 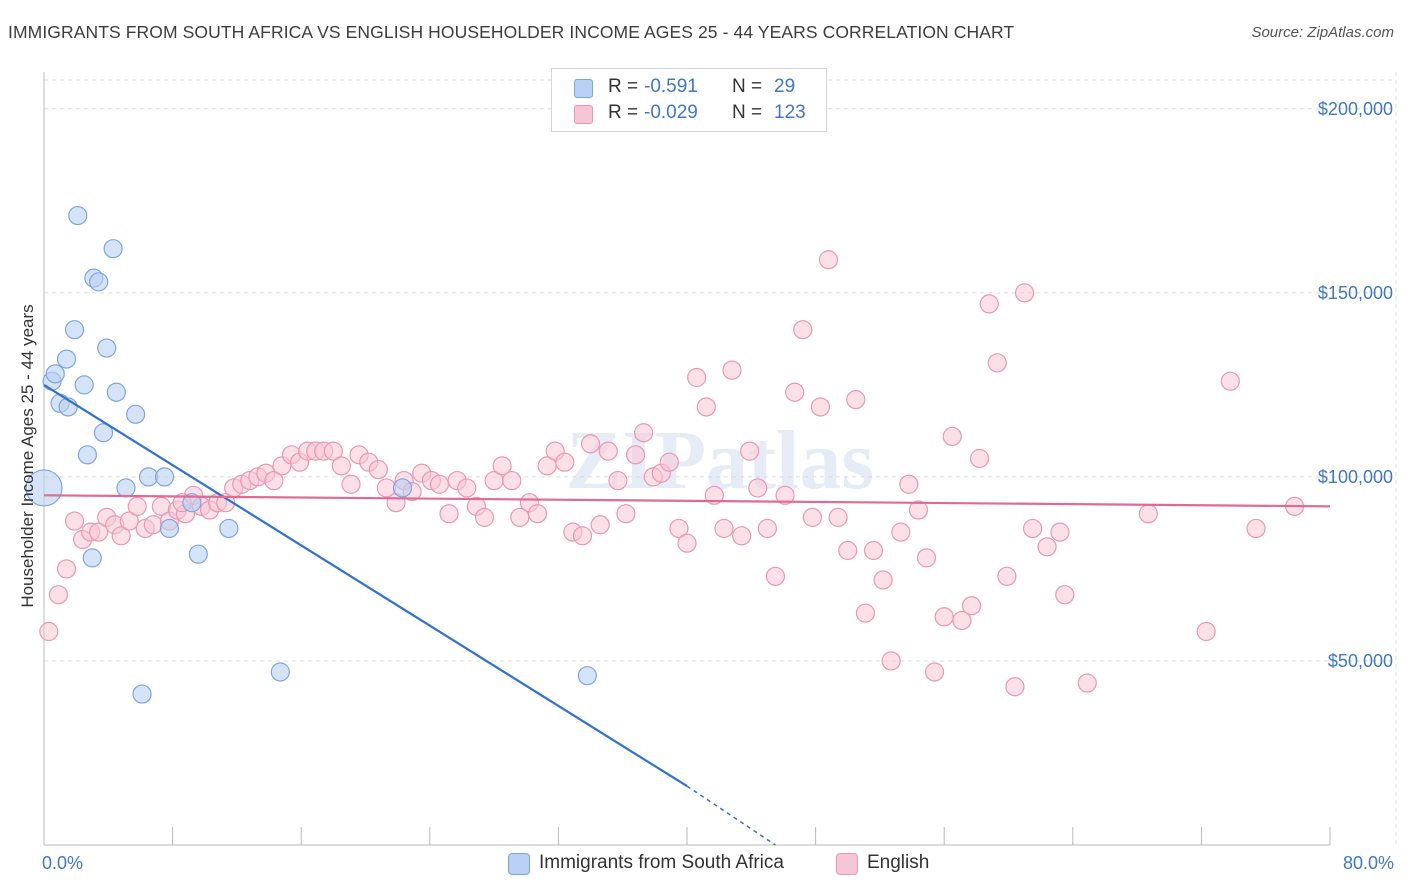 What do you see at coordinates (1355, 109) in the screenshot?
I see `y-tick-label: $200,000` at bounding box center [1355, 109].